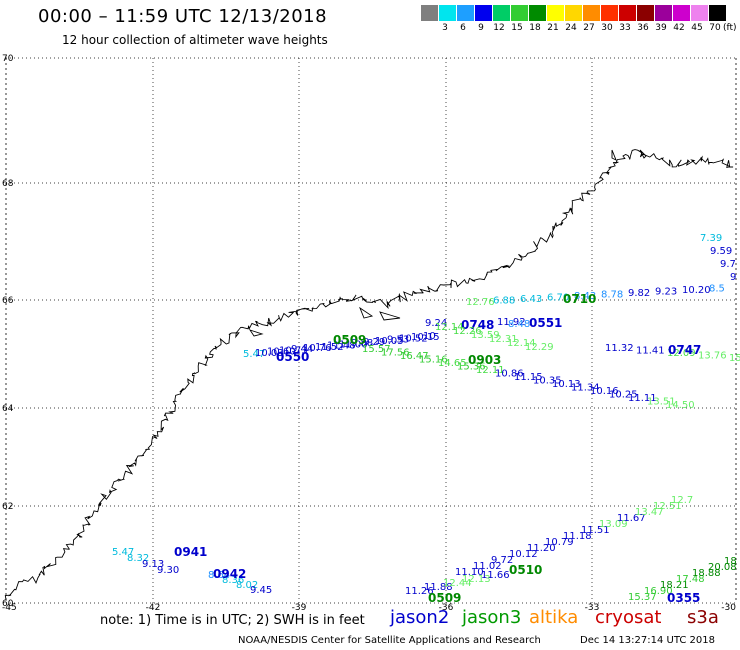 The width and height of the screenshot is (740, 650). I want to click on wave-height-value: 18.88, so click(706, 573).